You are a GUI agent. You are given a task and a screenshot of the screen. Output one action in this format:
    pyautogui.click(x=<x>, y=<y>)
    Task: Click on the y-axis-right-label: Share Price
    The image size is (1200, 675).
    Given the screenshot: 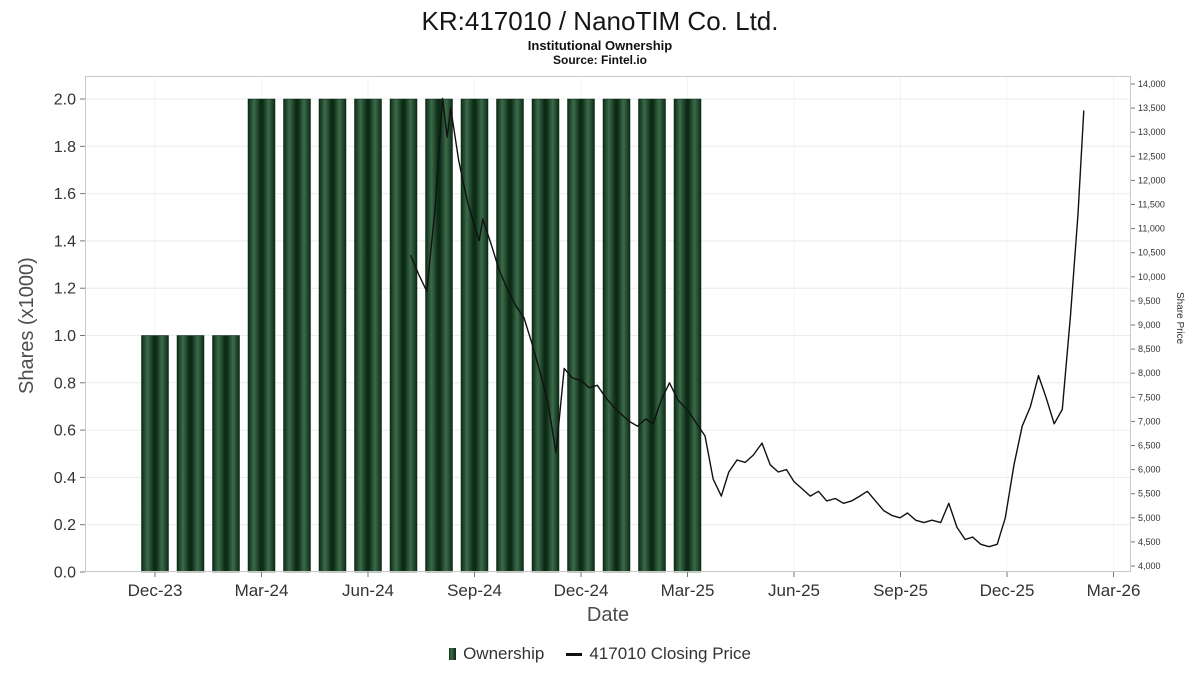 What is the action you would take?
    pyautogui.click(x=1179, y=318)
    